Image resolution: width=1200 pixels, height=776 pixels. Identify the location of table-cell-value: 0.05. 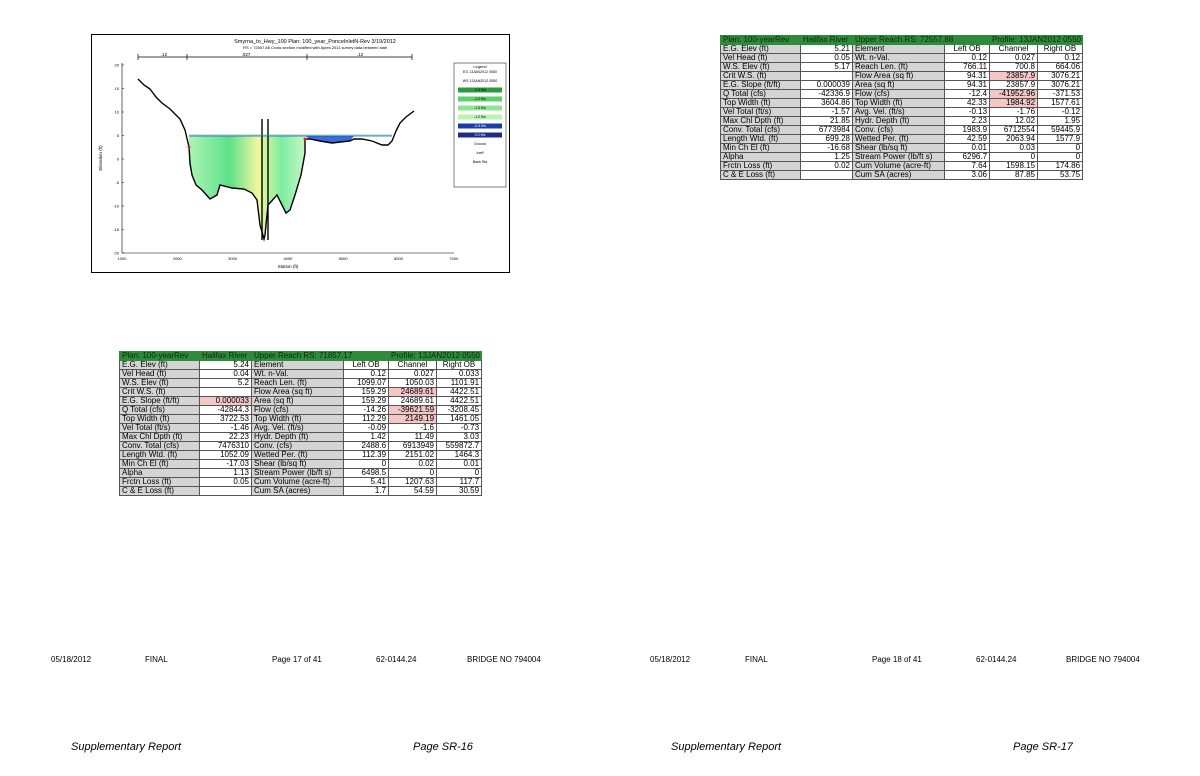
(225, 482).